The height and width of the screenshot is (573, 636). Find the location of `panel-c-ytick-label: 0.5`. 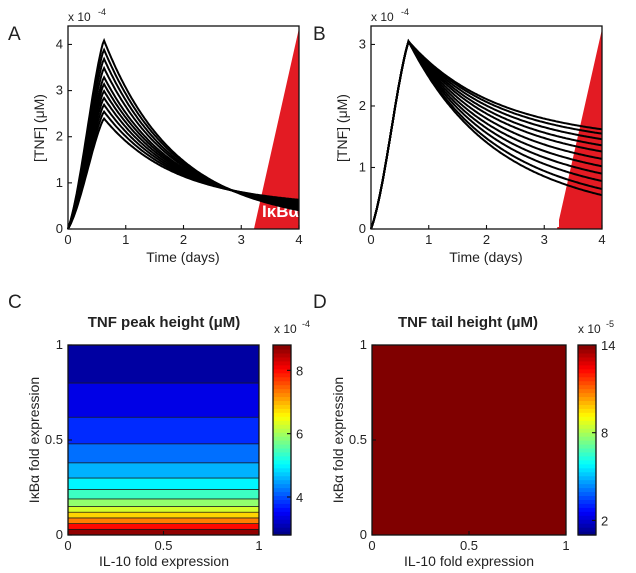

panel-c-ytick-label: 0.5 is located at coordinates (54, 439).